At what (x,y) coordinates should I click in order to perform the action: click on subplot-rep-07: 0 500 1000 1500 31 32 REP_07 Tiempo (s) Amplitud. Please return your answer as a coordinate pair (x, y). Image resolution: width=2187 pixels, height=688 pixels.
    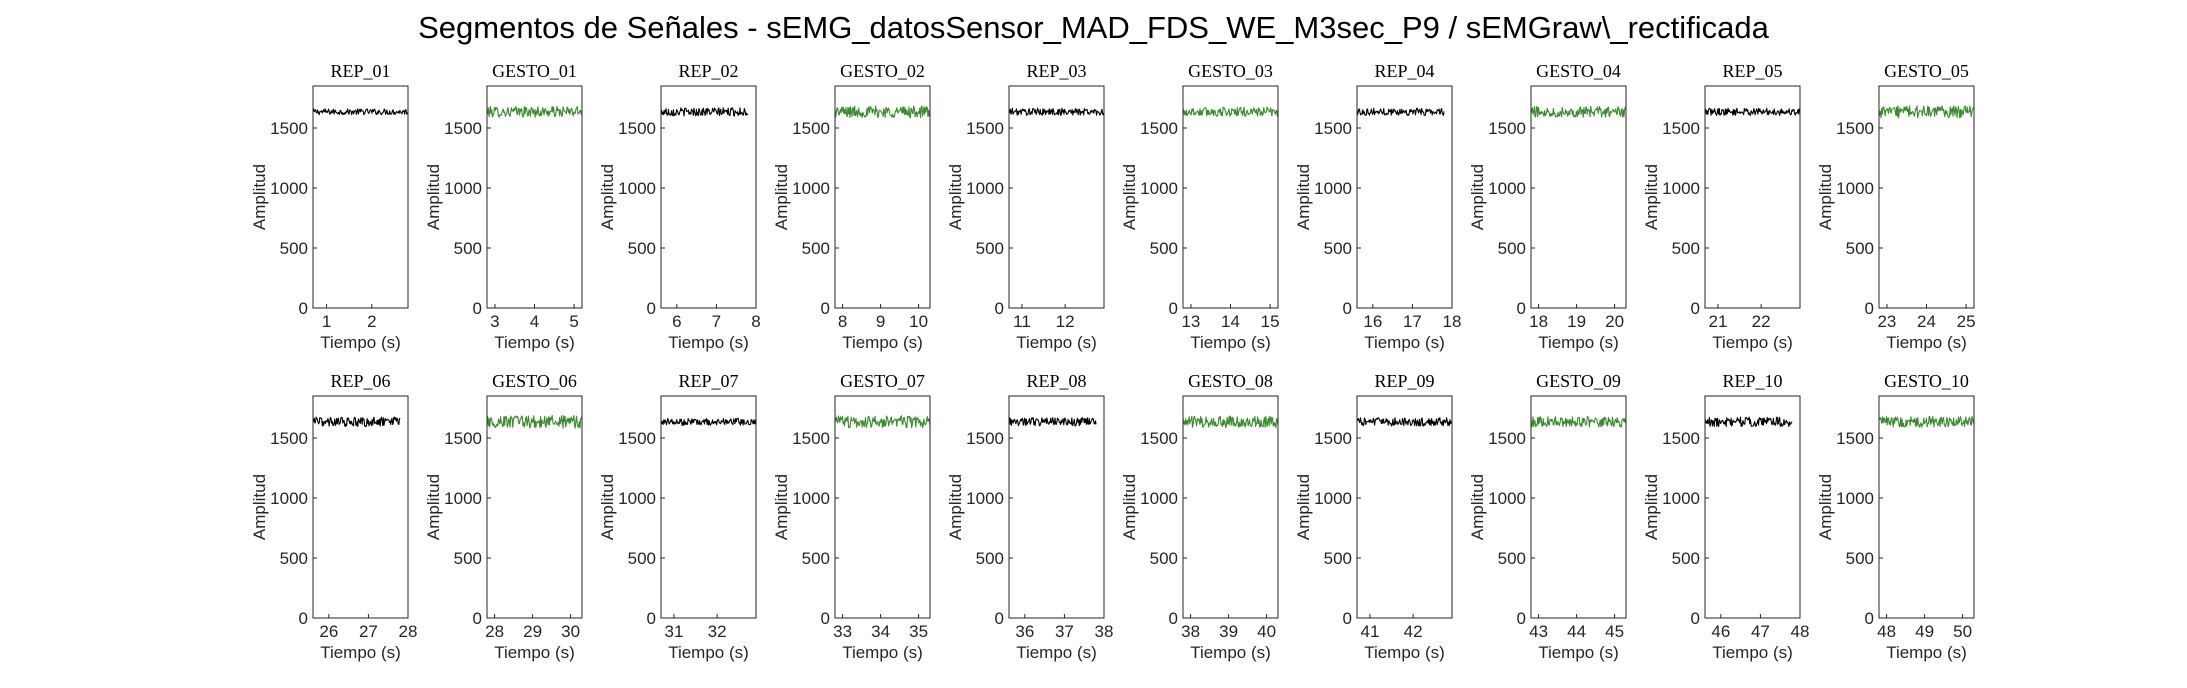
    Looking at the image, I should click on (677, 516).